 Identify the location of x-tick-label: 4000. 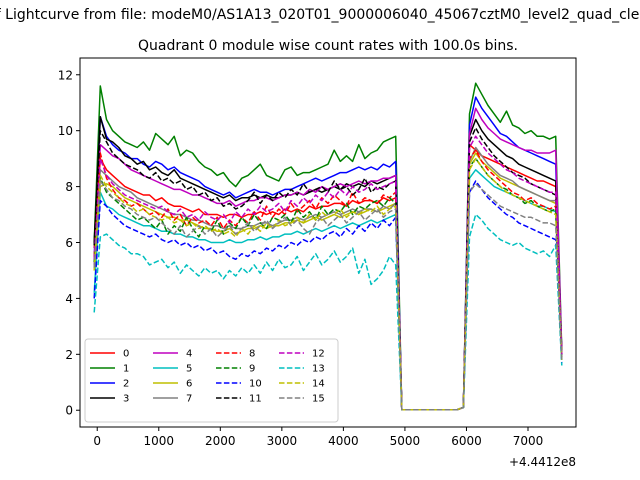
(343, 441).